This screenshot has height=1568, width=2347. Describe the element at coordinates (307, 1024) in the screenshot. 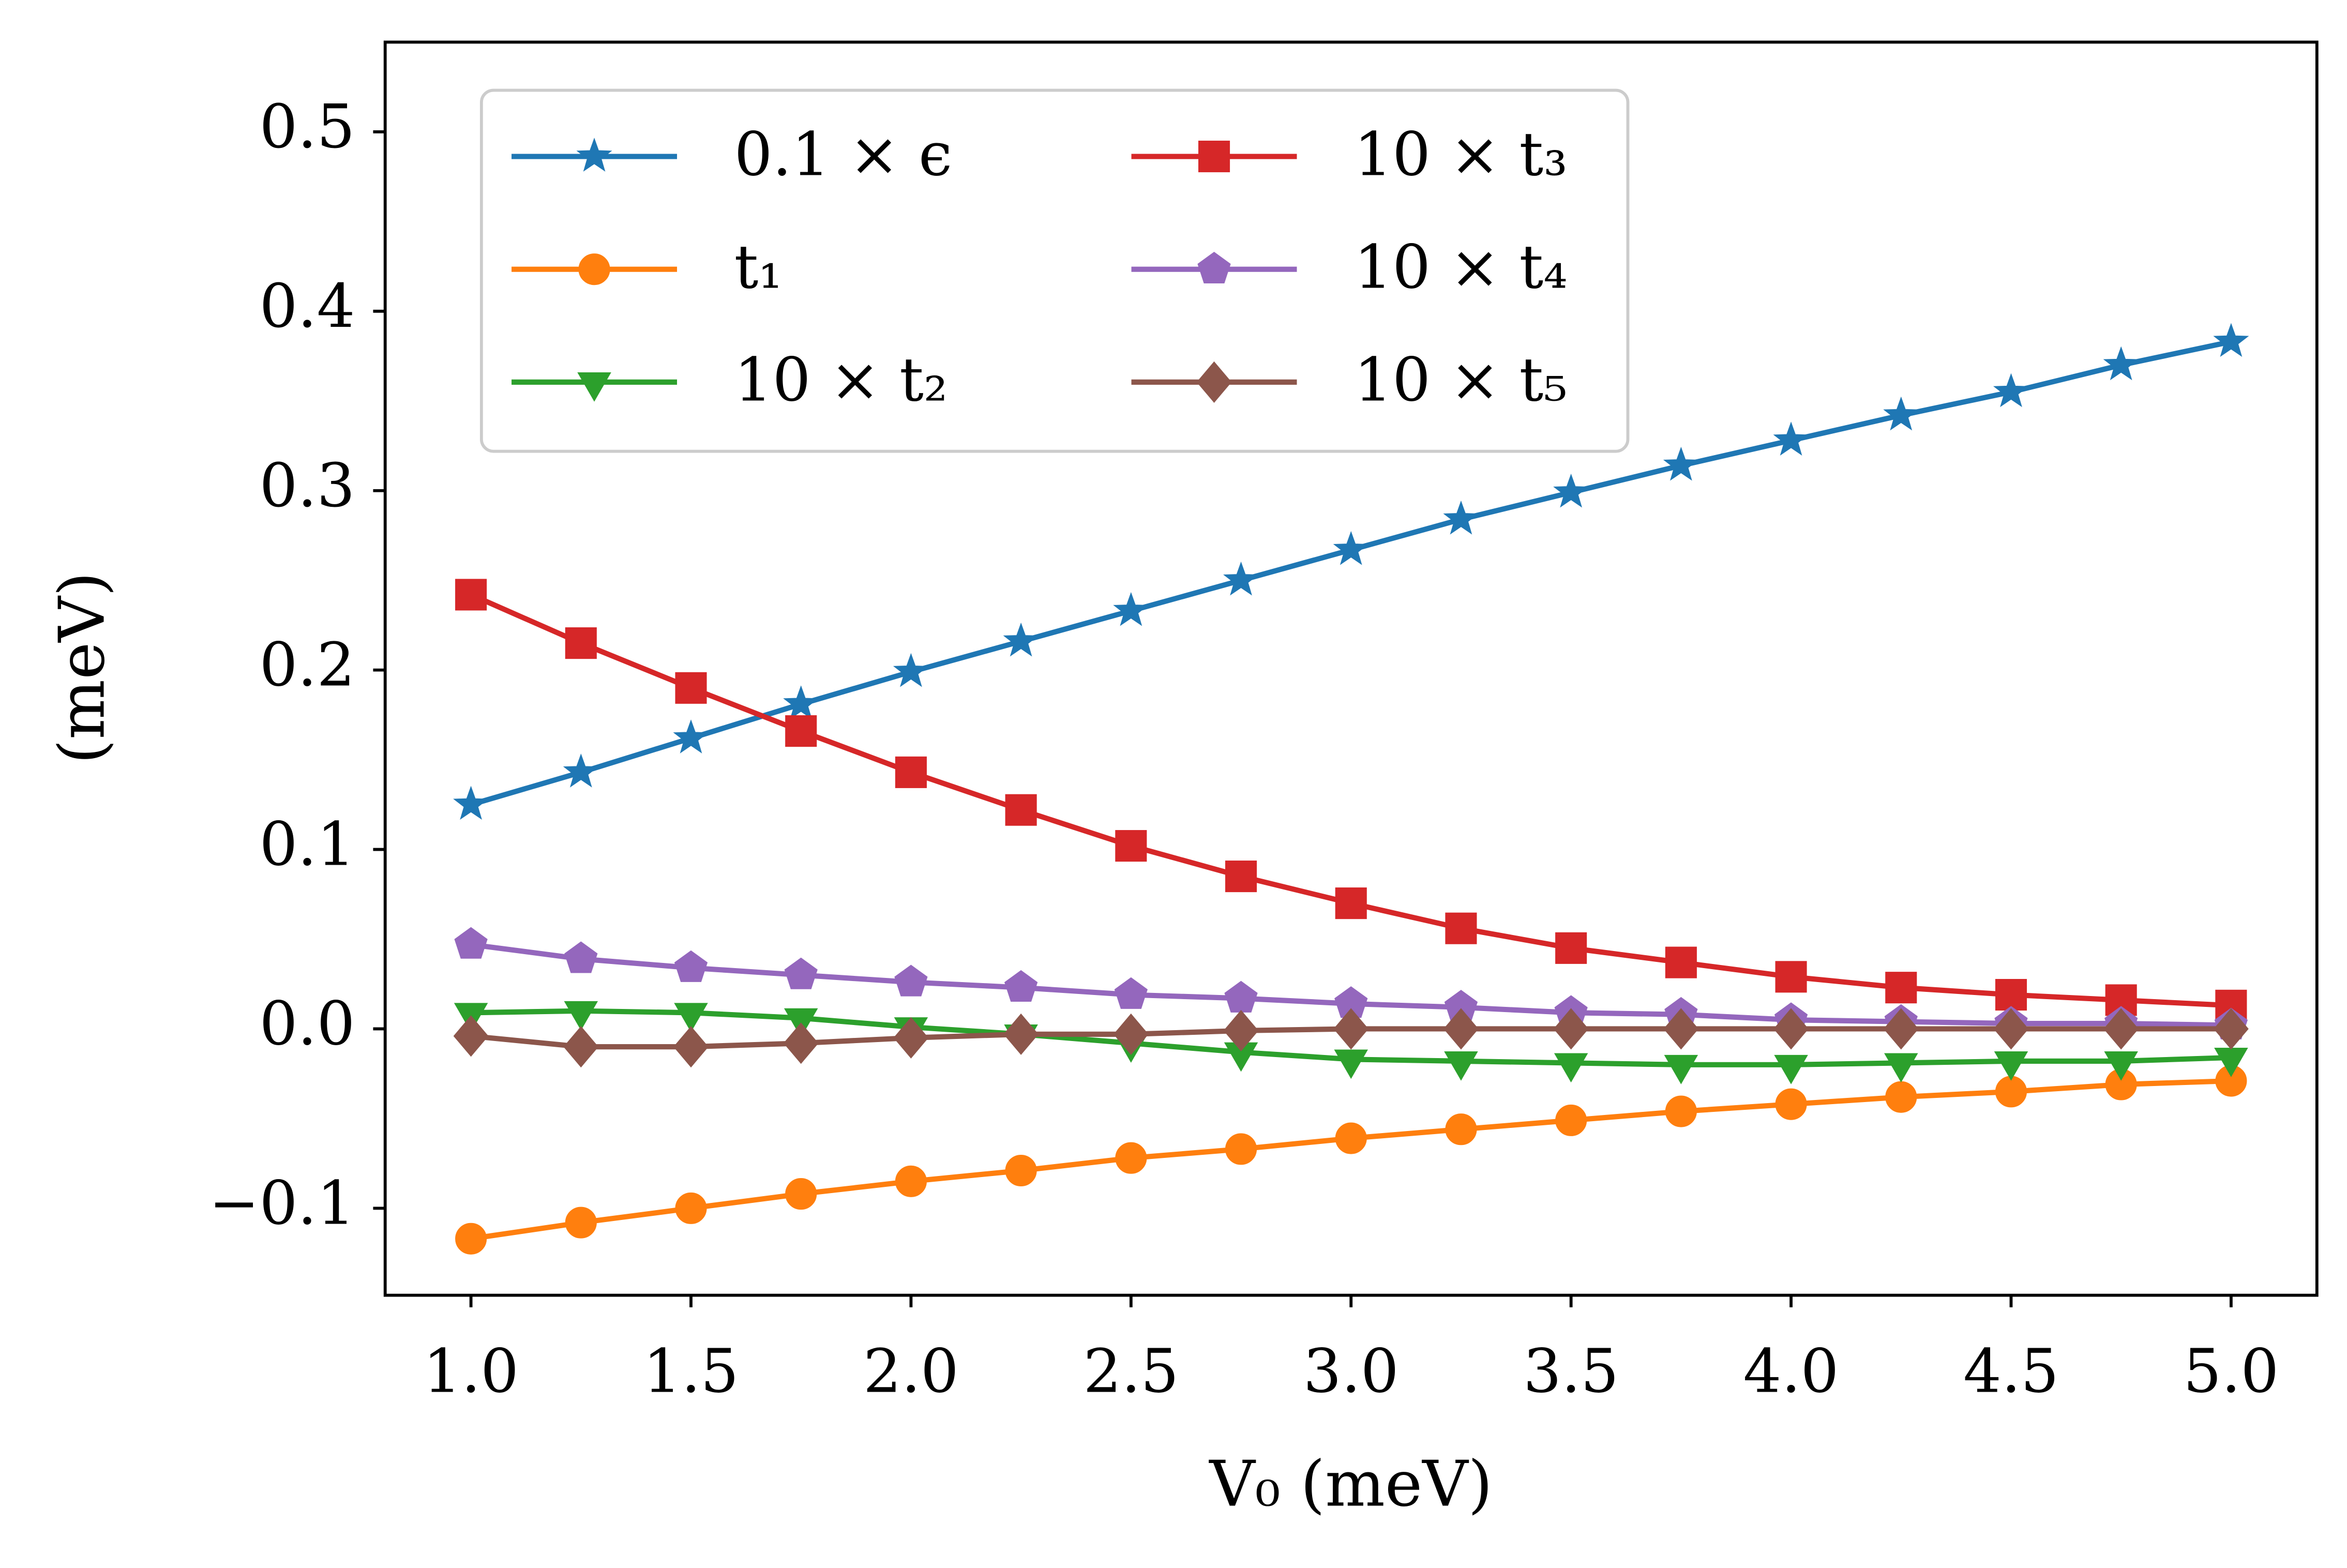

I see `y-tick-label: 0.0` at that location.